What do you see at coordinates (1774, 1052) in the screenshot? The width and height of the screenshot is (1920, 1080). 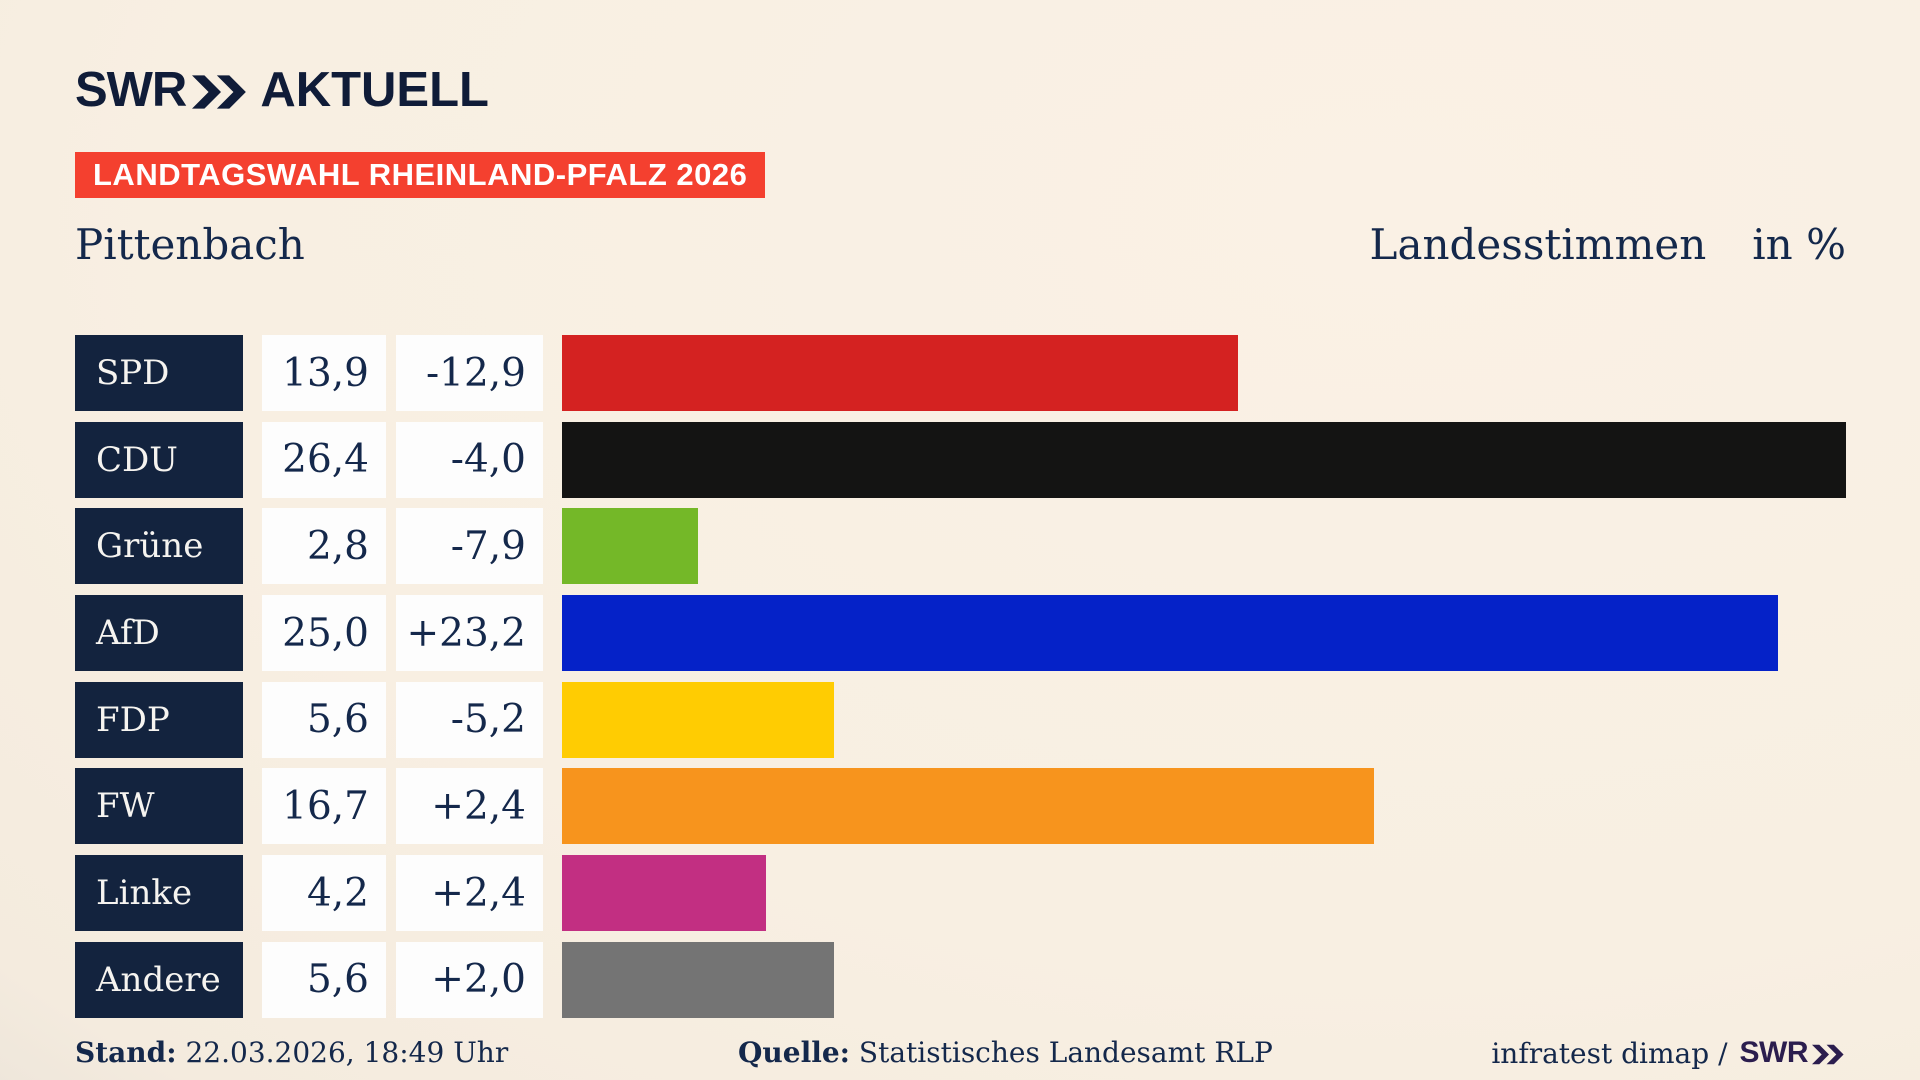 I see `swr-footer-logo-text: SWR` at bounding box center [1774, 1052].